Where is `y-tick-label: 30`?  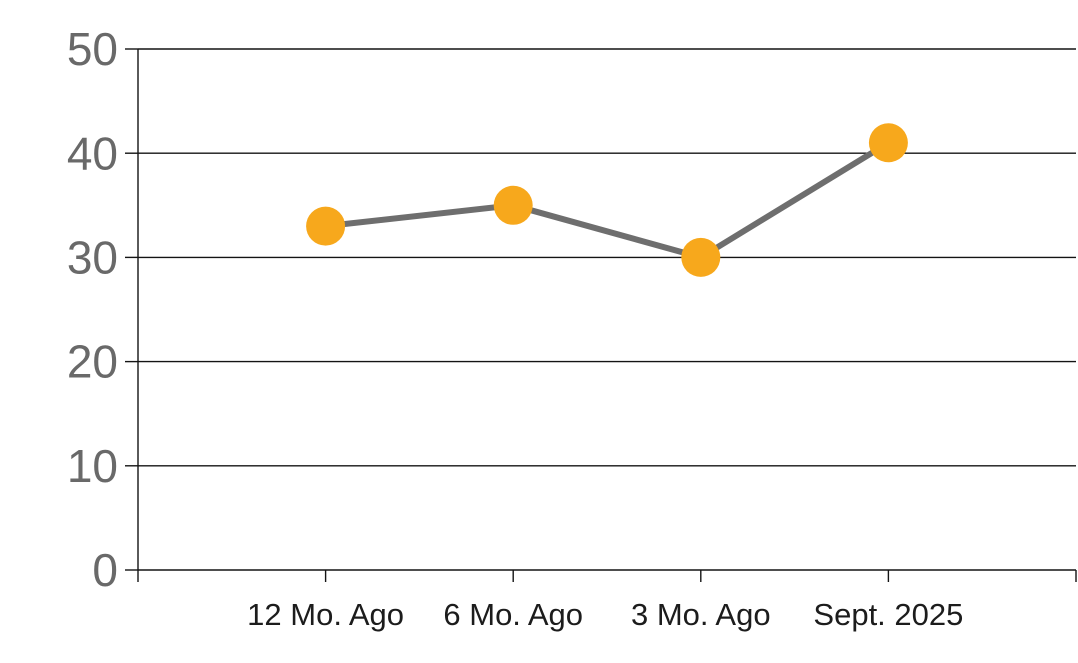 y-tick-label: 30 is located at coordinates (92, 258).